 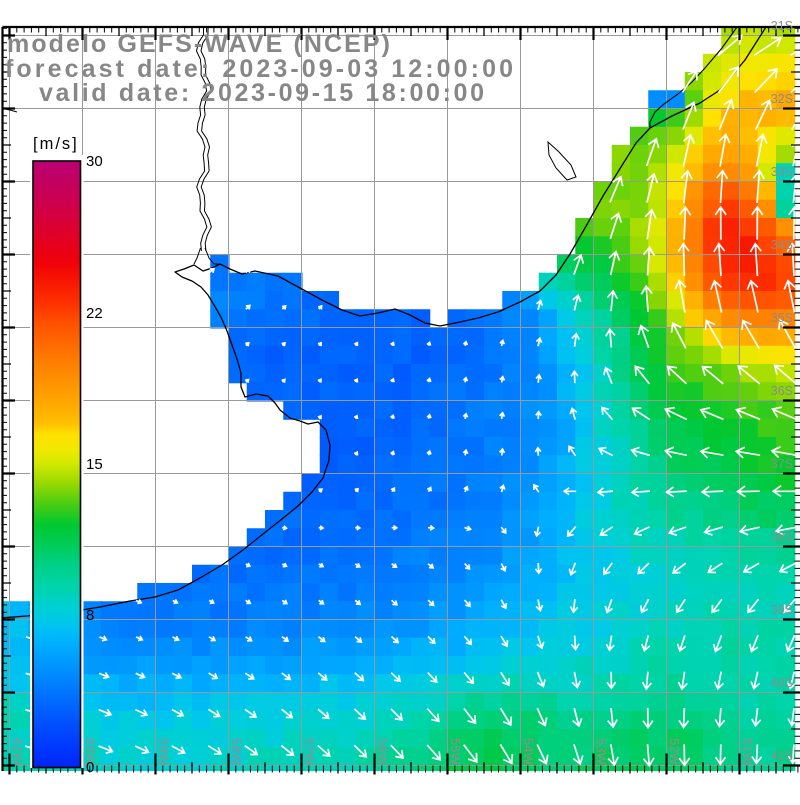 I want to click on svg-text: 8, so click(x=90, y=615).